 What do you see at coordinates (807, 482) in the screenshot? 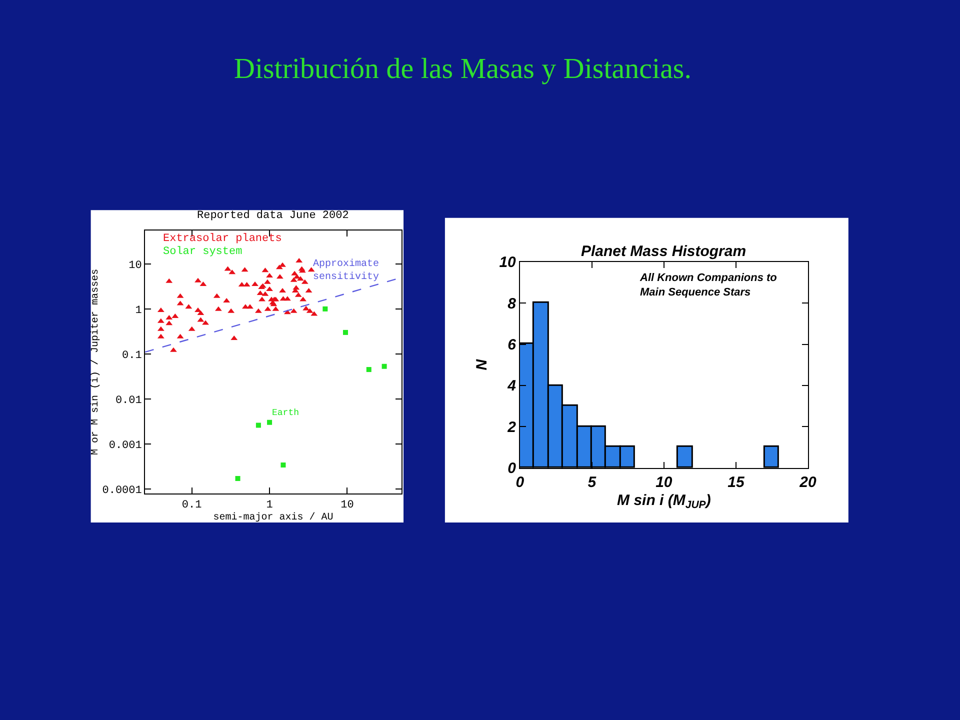
I see `x-tick-label: 20` at bounding box center [807, 482].